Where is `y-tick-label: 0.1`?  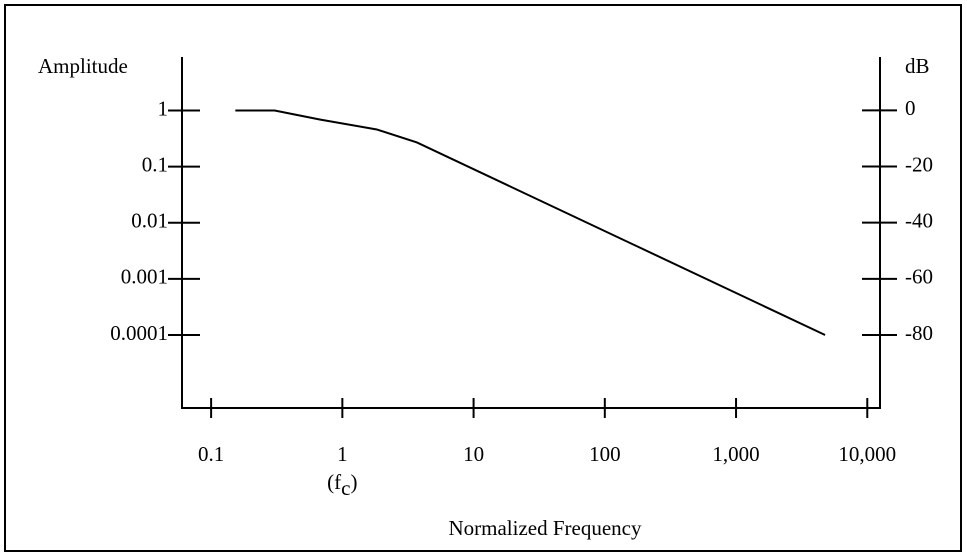
y-tick-label: 0.1 is located at coordinates (155, 164).